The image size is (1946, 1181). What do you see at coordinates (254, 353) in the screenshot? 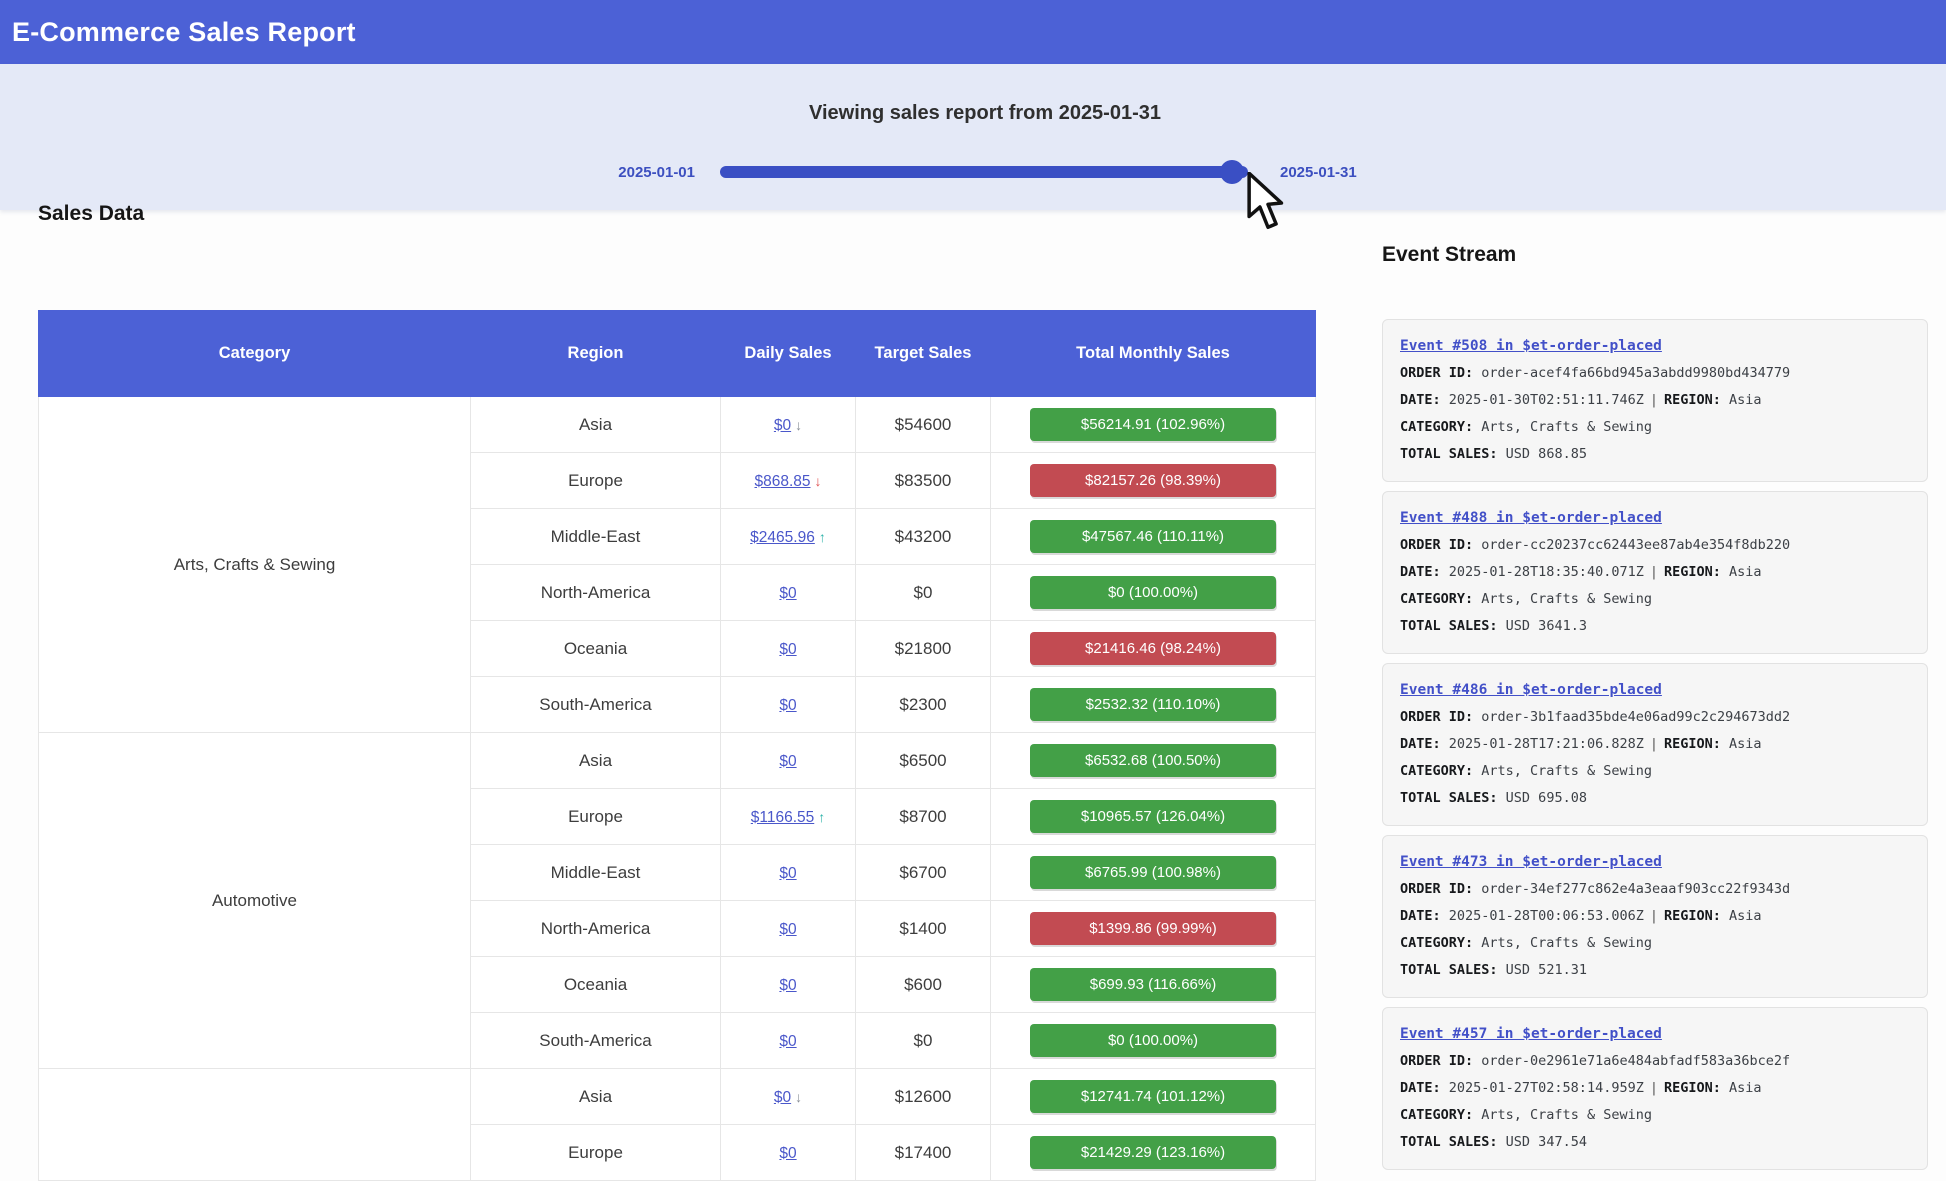
I see `column-header-category: Category` at bounding box center [254, 353].